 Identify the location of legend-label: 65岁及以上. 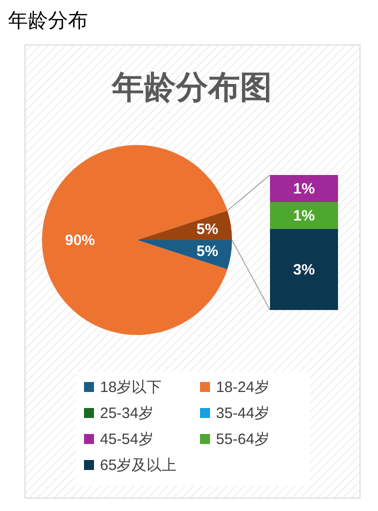
(138, 465).